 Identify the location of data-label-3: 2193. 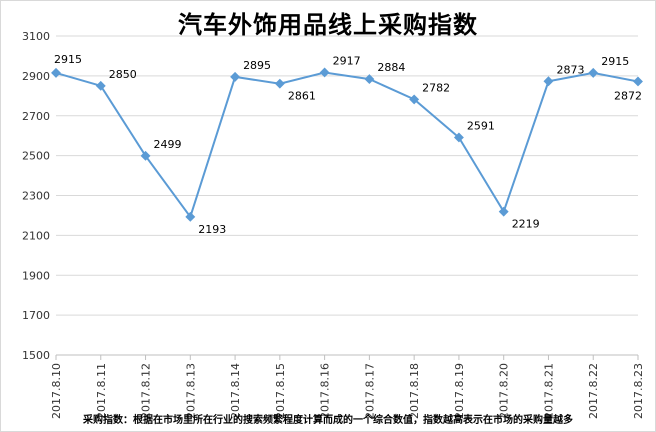
(212, 229).